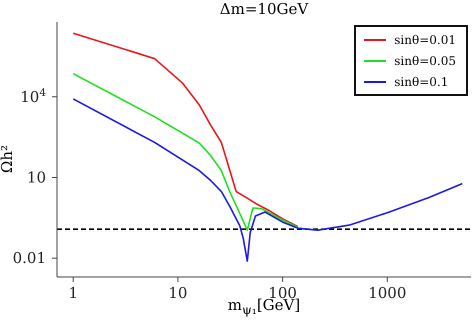  I want to click on chart-title: Δm=10GeV, so click(264, 9).